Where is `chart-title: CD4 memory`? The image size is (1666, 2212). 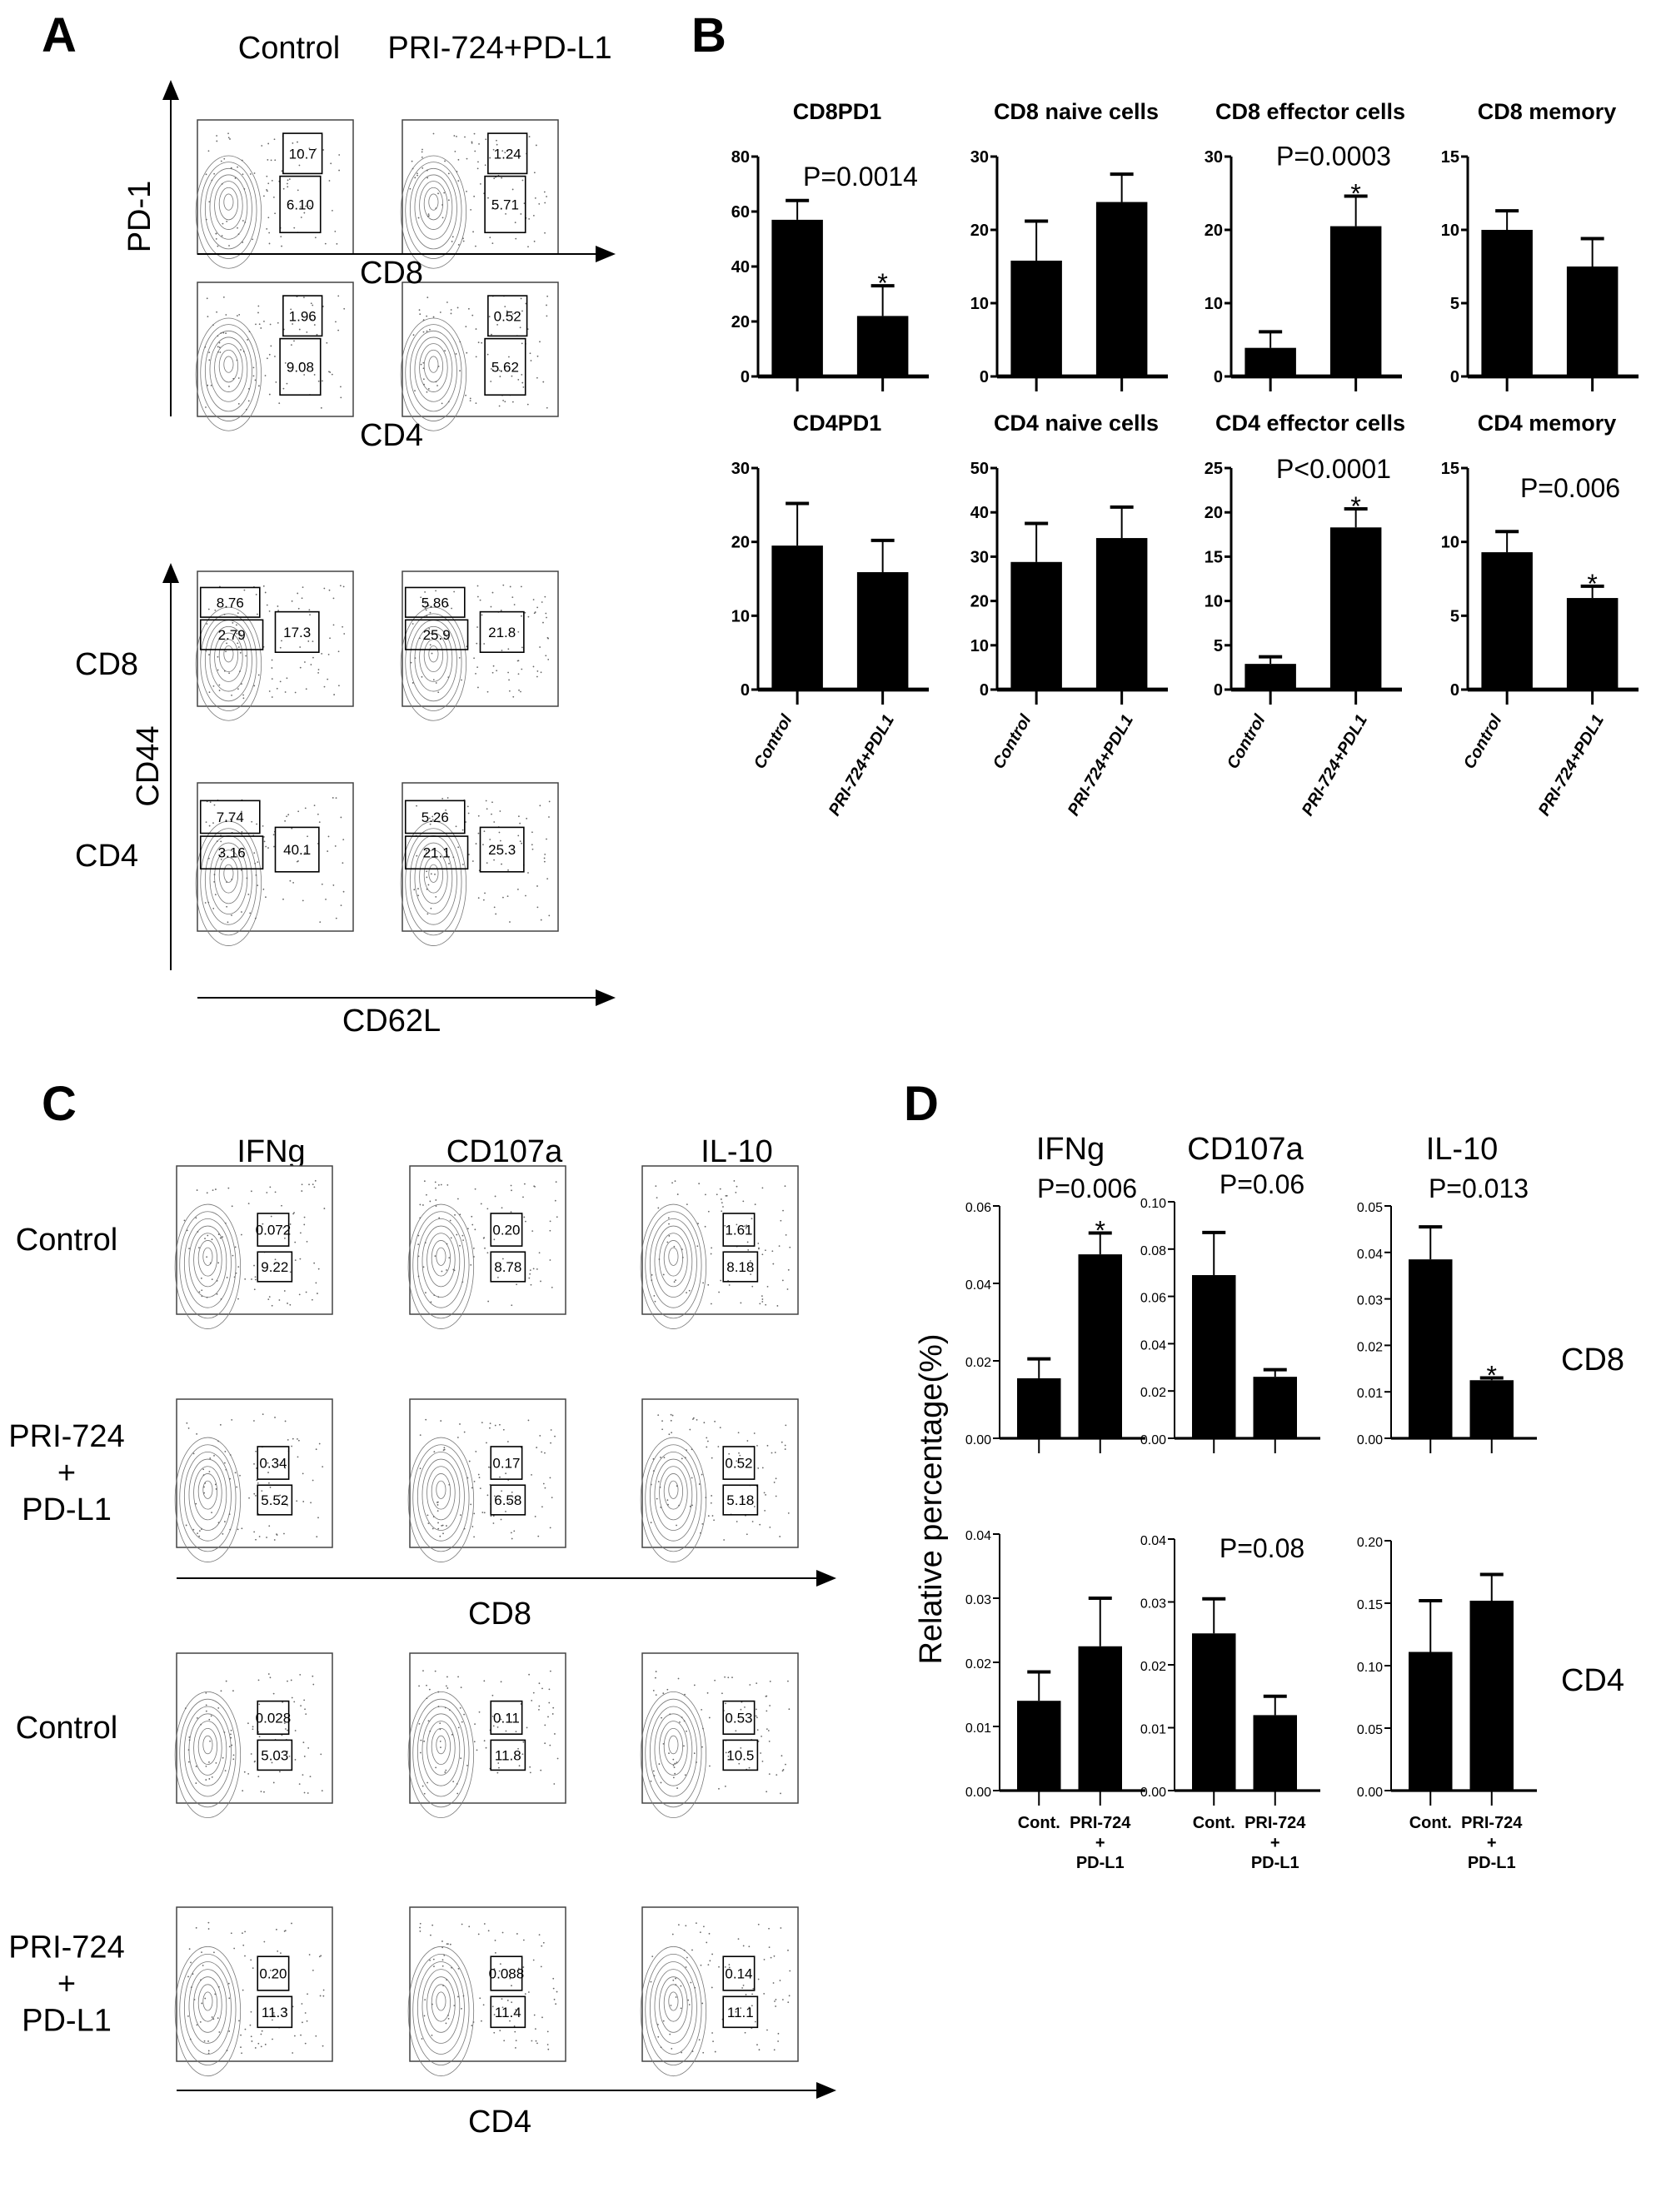
chart-title: CD4 memory is located at coordinates (1547, 423).